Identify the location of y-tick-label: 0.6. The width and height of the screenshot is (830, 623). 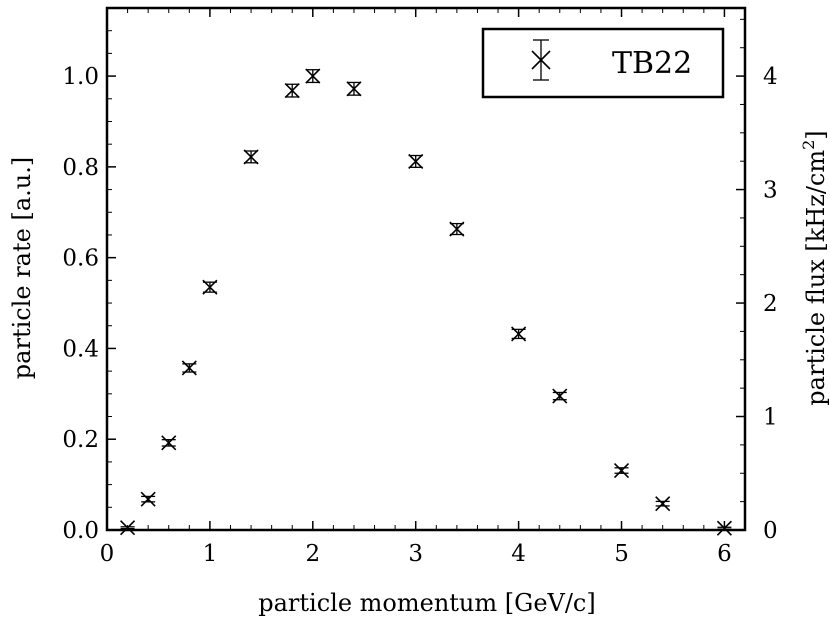
(80, 259).